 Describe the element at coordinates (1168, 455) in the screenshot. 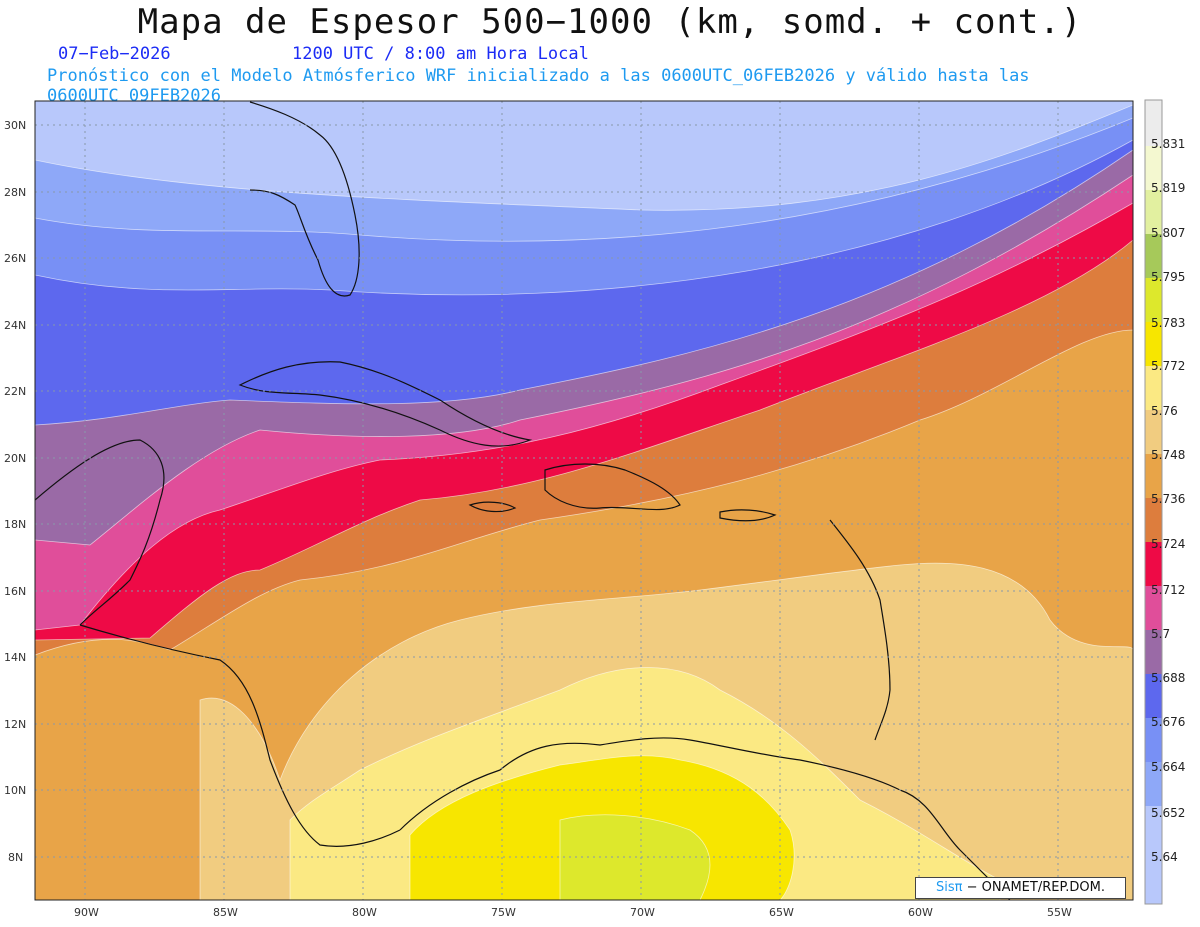

I see `colorbar-label: 5.748` at that location.